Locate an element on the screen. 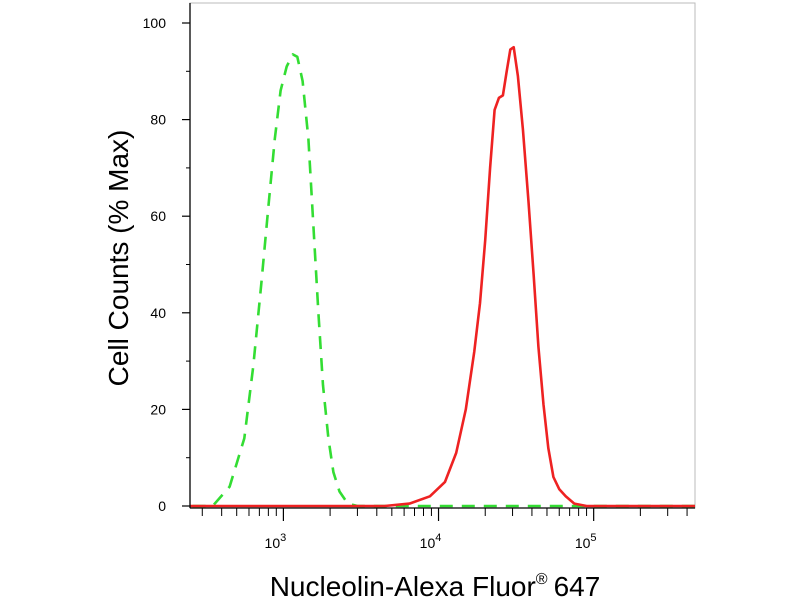 This screenshot has width=800, height=600. x-tick-label: 10⁵ is located at coordinates (586, 541).